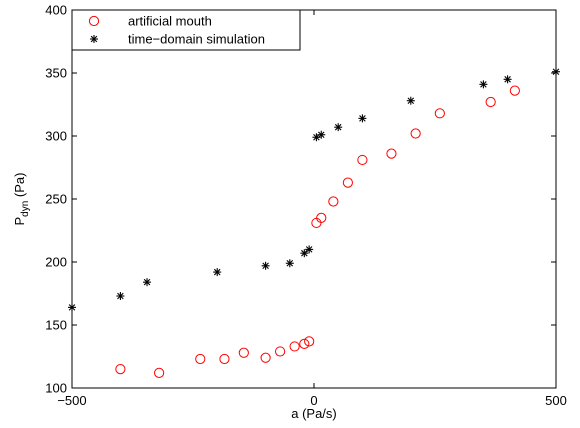 This screenshot has width=580, height=428. I want to click on legend-box, so click(186, 30).